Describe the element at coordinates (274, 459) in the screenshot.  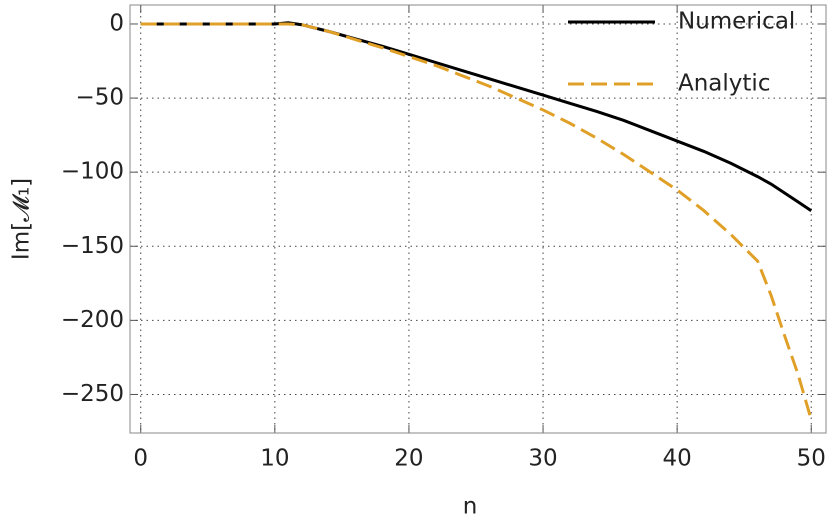
I see `x-tick-label: 10` at that location.